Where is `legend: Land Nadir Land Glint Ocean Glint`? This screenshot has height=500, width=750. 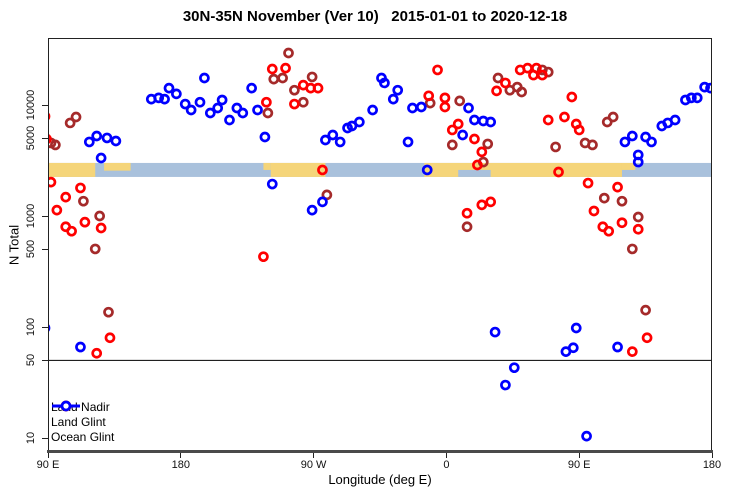
legend: Land Nadir Land Glint Ocean Glint is located at coordinates (82, 422).